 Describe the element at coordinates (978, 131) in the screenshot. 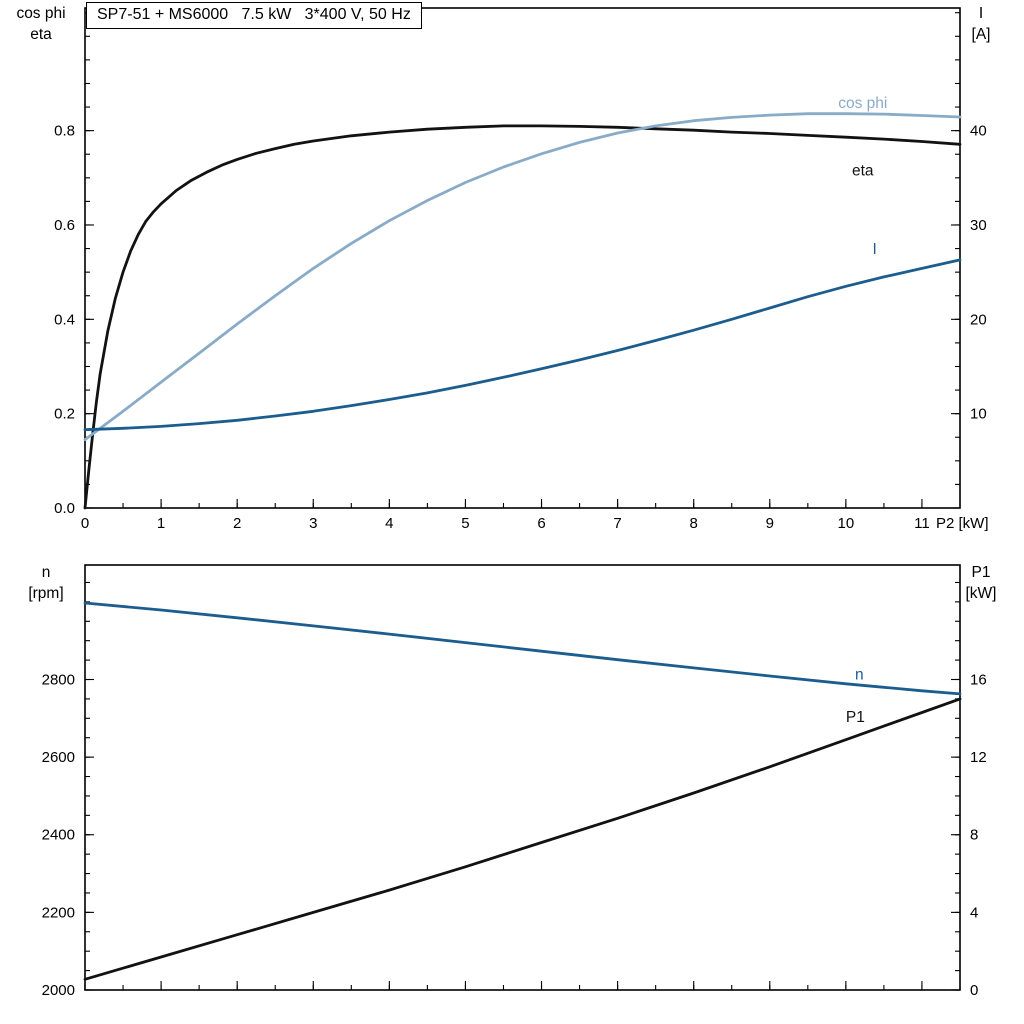

I see `tick-label: 40` at that location.